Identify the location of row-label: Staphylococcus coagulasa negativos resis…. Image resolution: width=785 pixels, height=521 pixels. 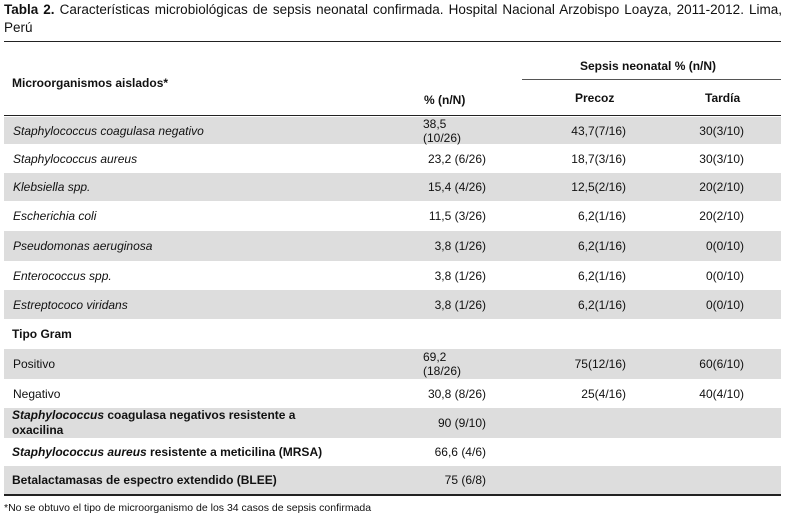
(182, 423).